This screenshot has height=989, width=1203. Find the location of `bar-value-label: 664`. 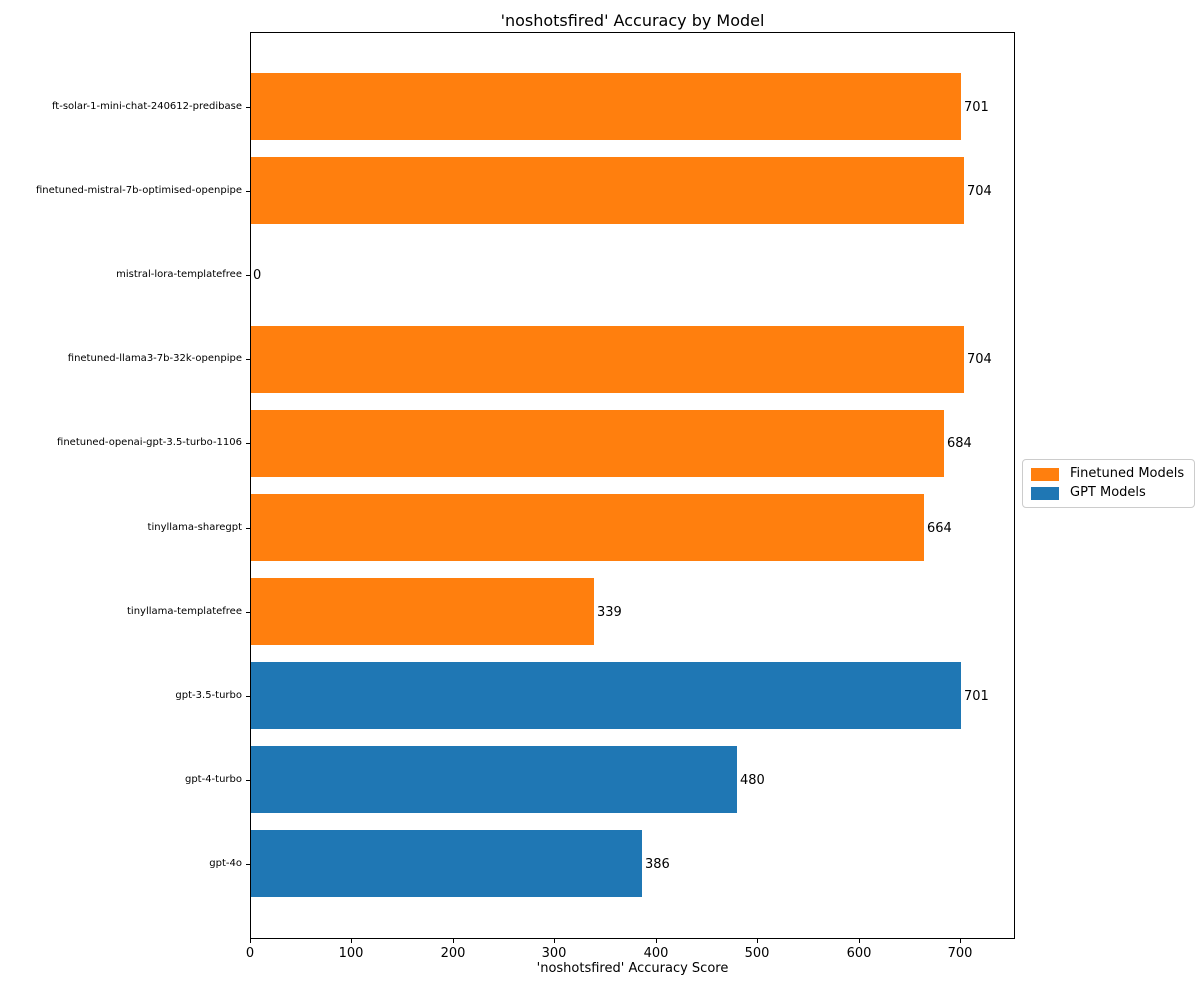

bar-value-label: 664 is located at coordinates (939, 528).